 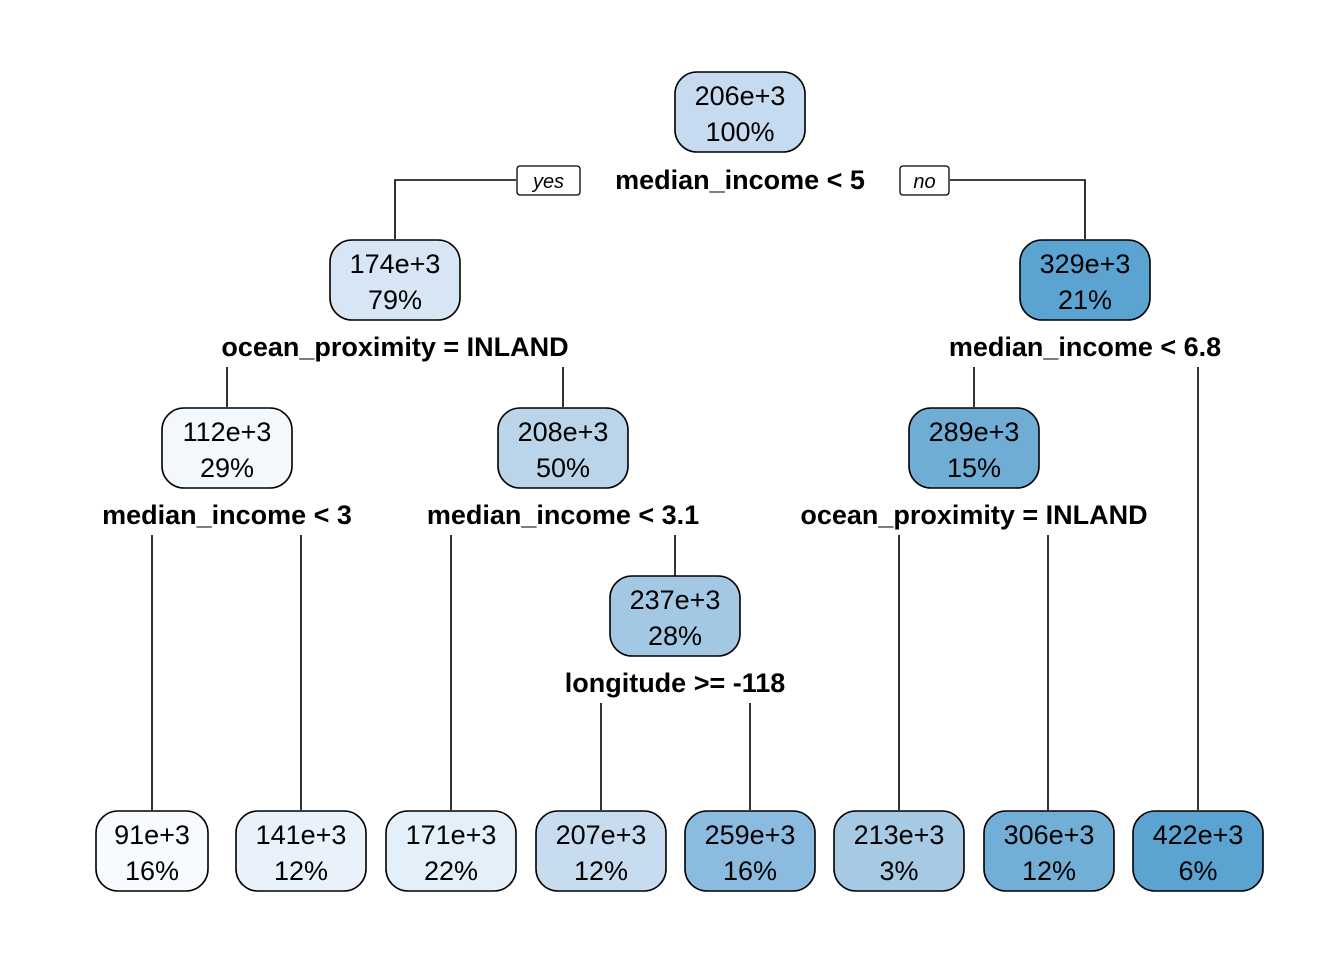 What do you see at coordinates (974, 468) in the screenshot?
I see `node-percent: 15%` at bounding box center [974, 468].